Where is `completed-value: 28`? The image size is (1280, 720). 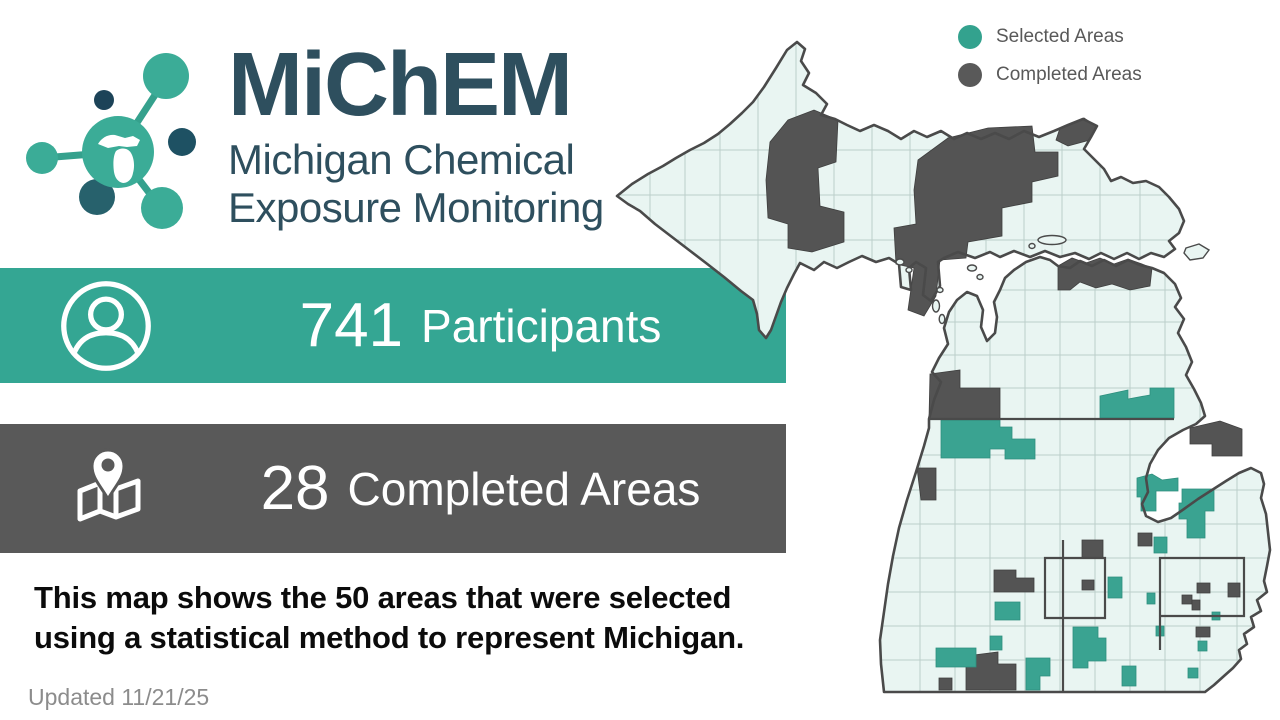
completed-value: 28 is located at coordinates (295, 488).